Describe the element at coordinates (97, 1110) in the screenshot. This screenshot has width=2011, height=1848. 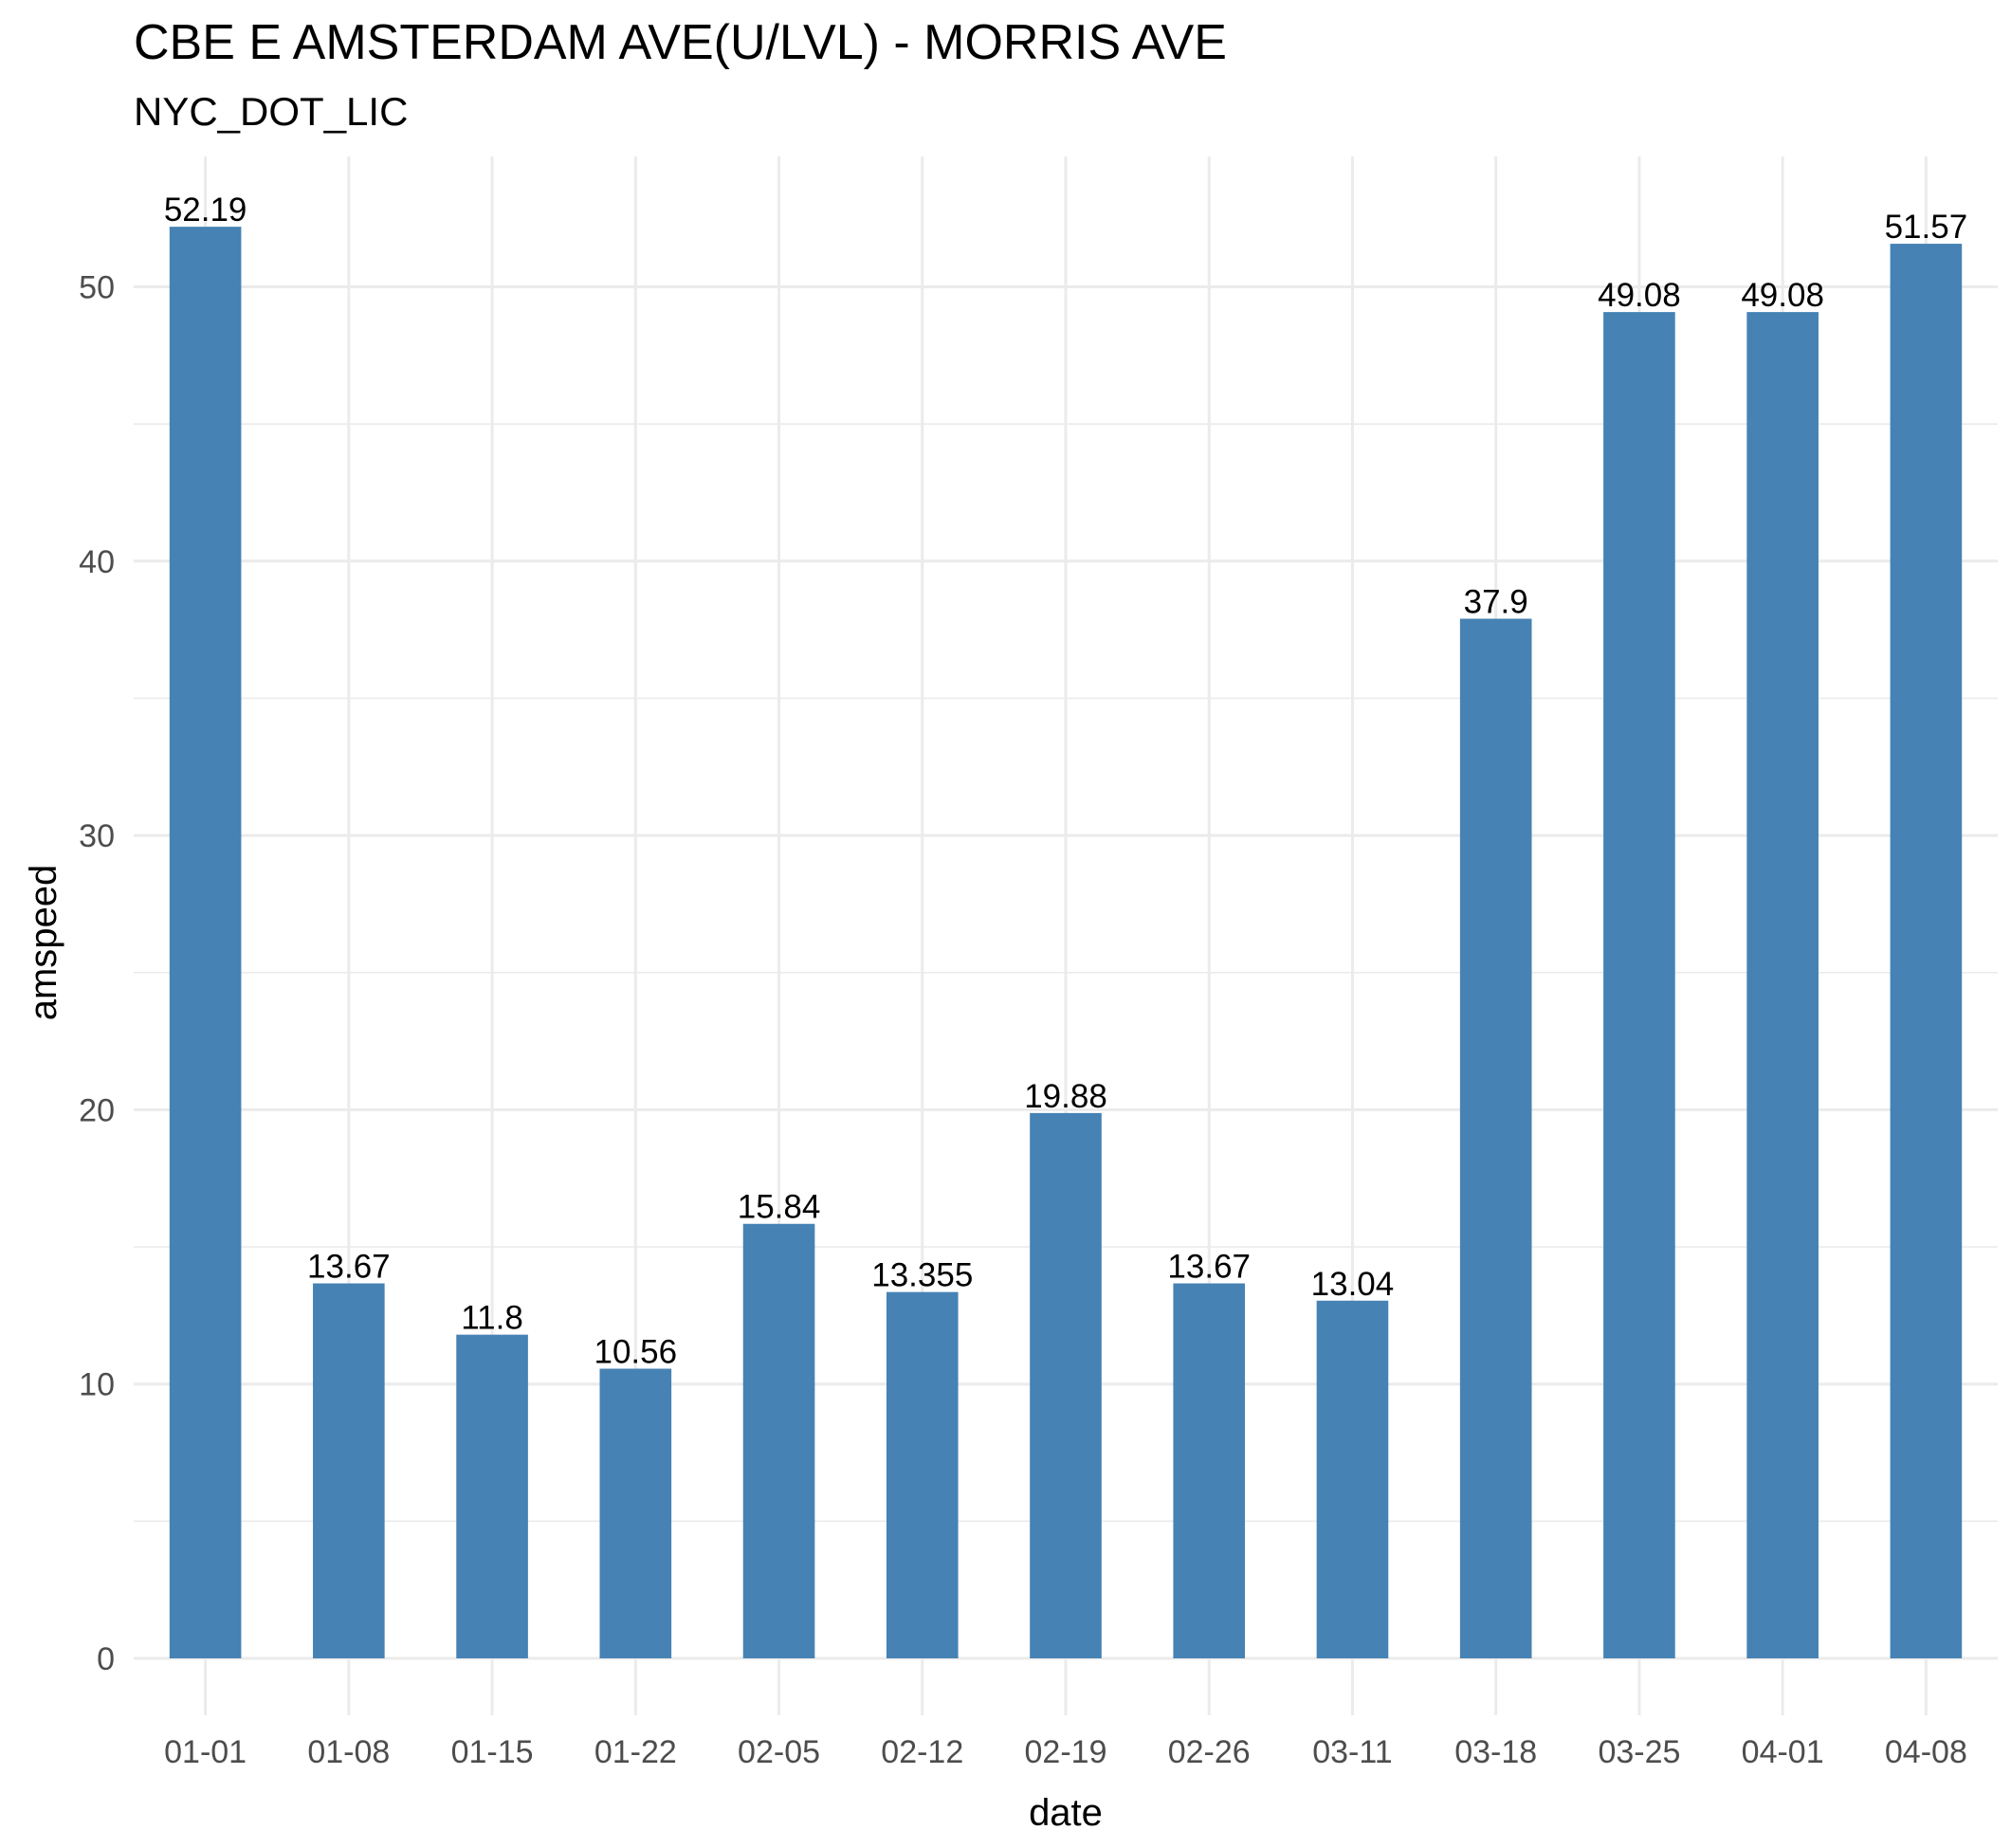
I see `y-tick-label: 20` at that location.